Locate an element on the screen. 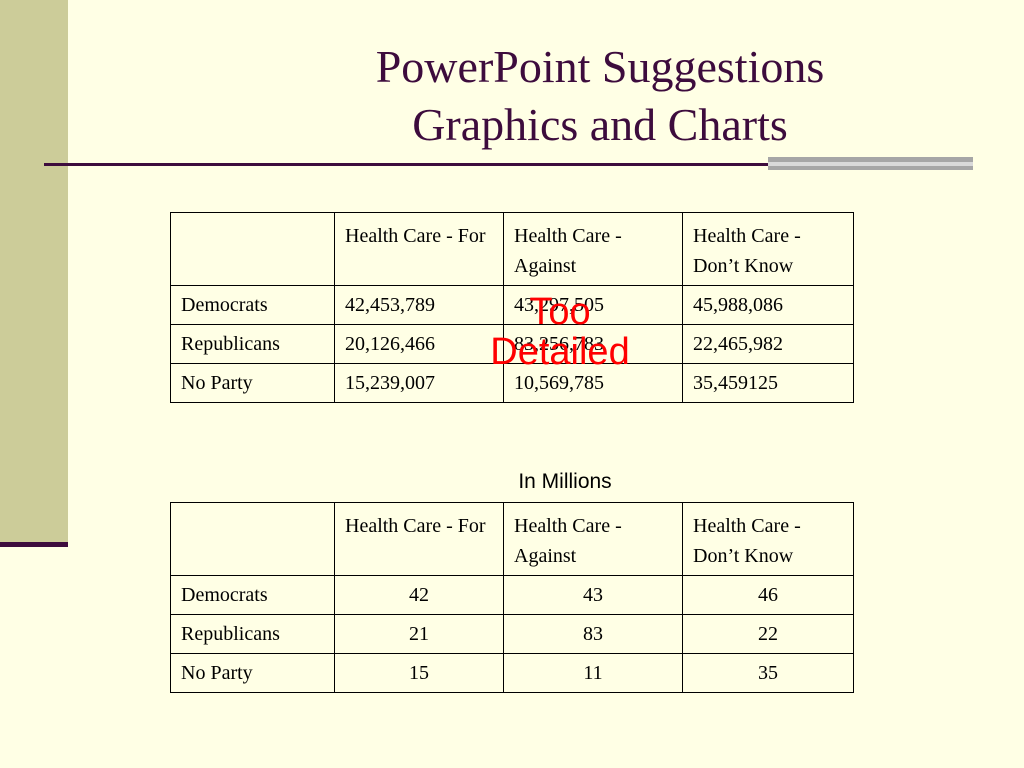 The height and width of the screenshot is (768, 1024). title-underline is located at coordinates (407, 164).